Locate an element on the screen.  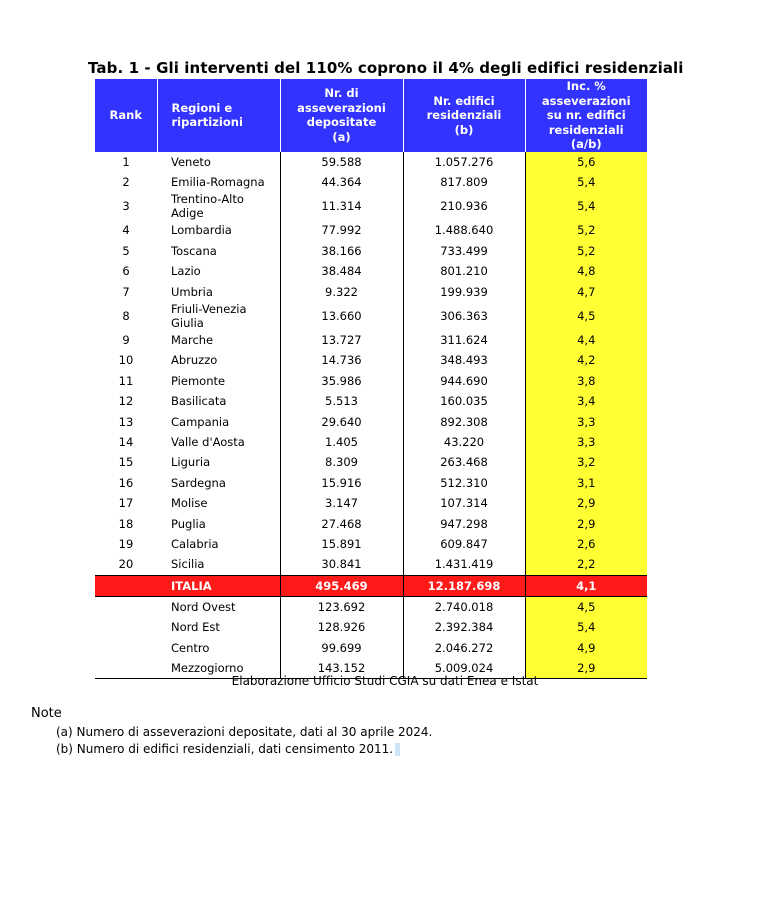
incidenza-cell: 2,2 is located at coordinates (585, 565).